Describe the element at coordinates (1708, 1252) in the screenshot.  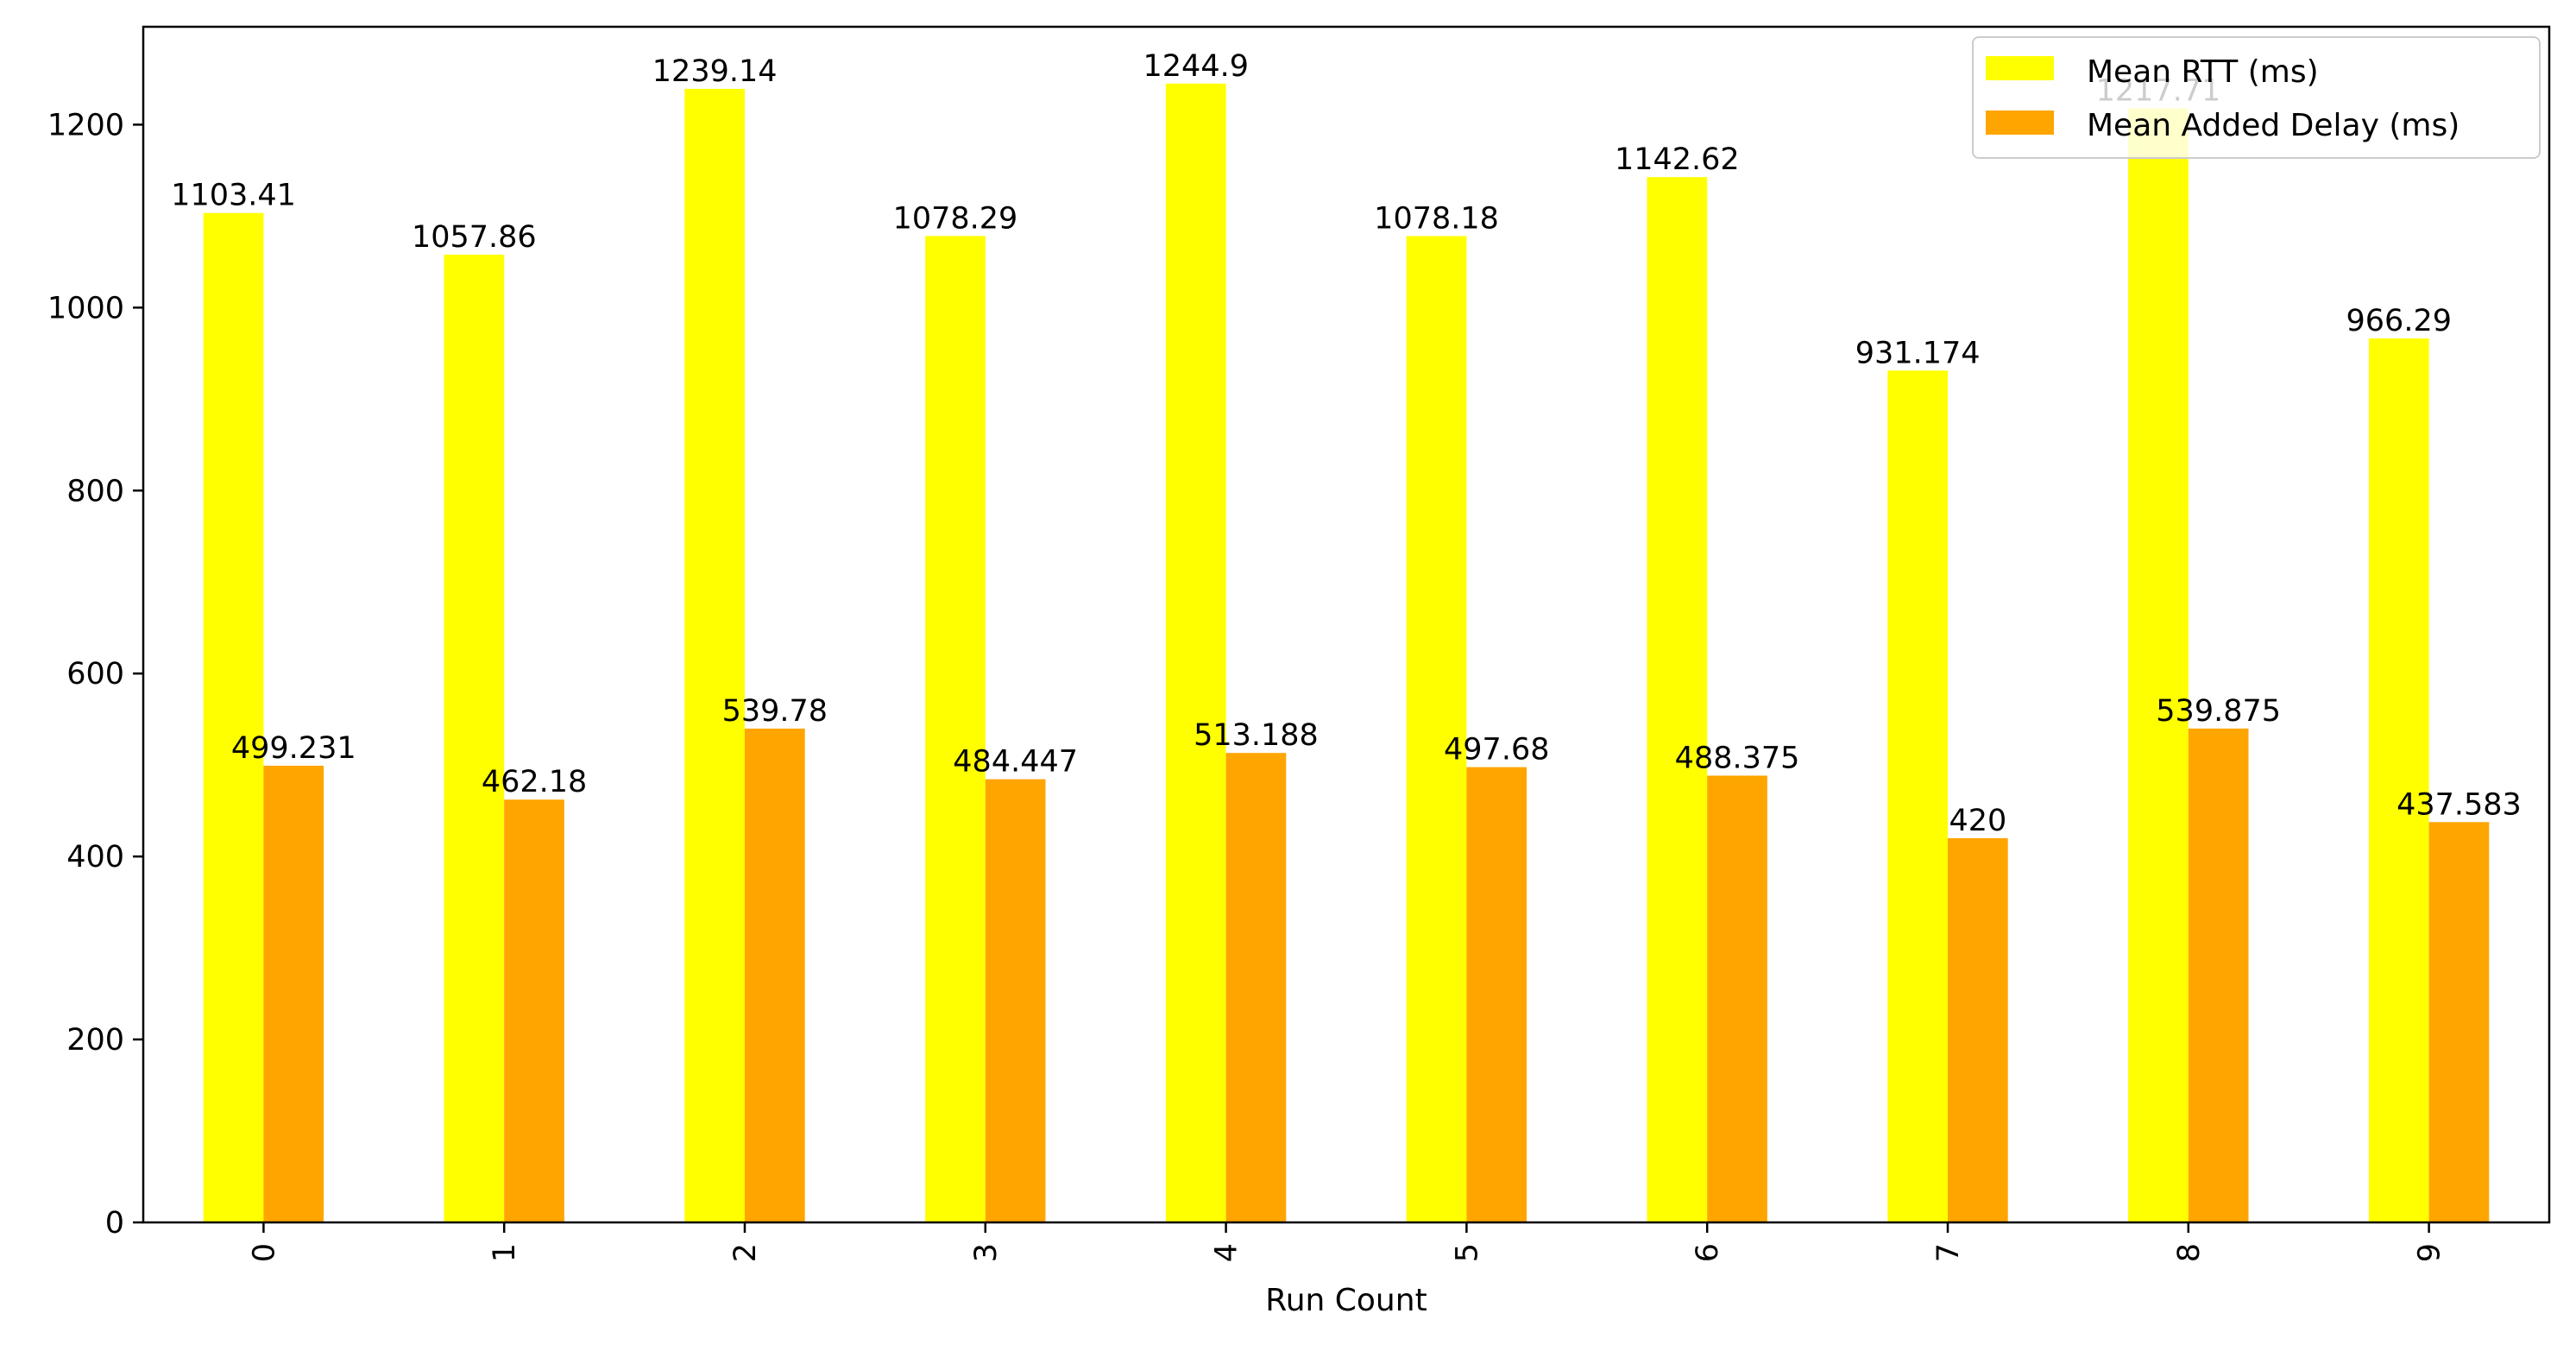
I see `x-tick-label-6: 6` at that location.